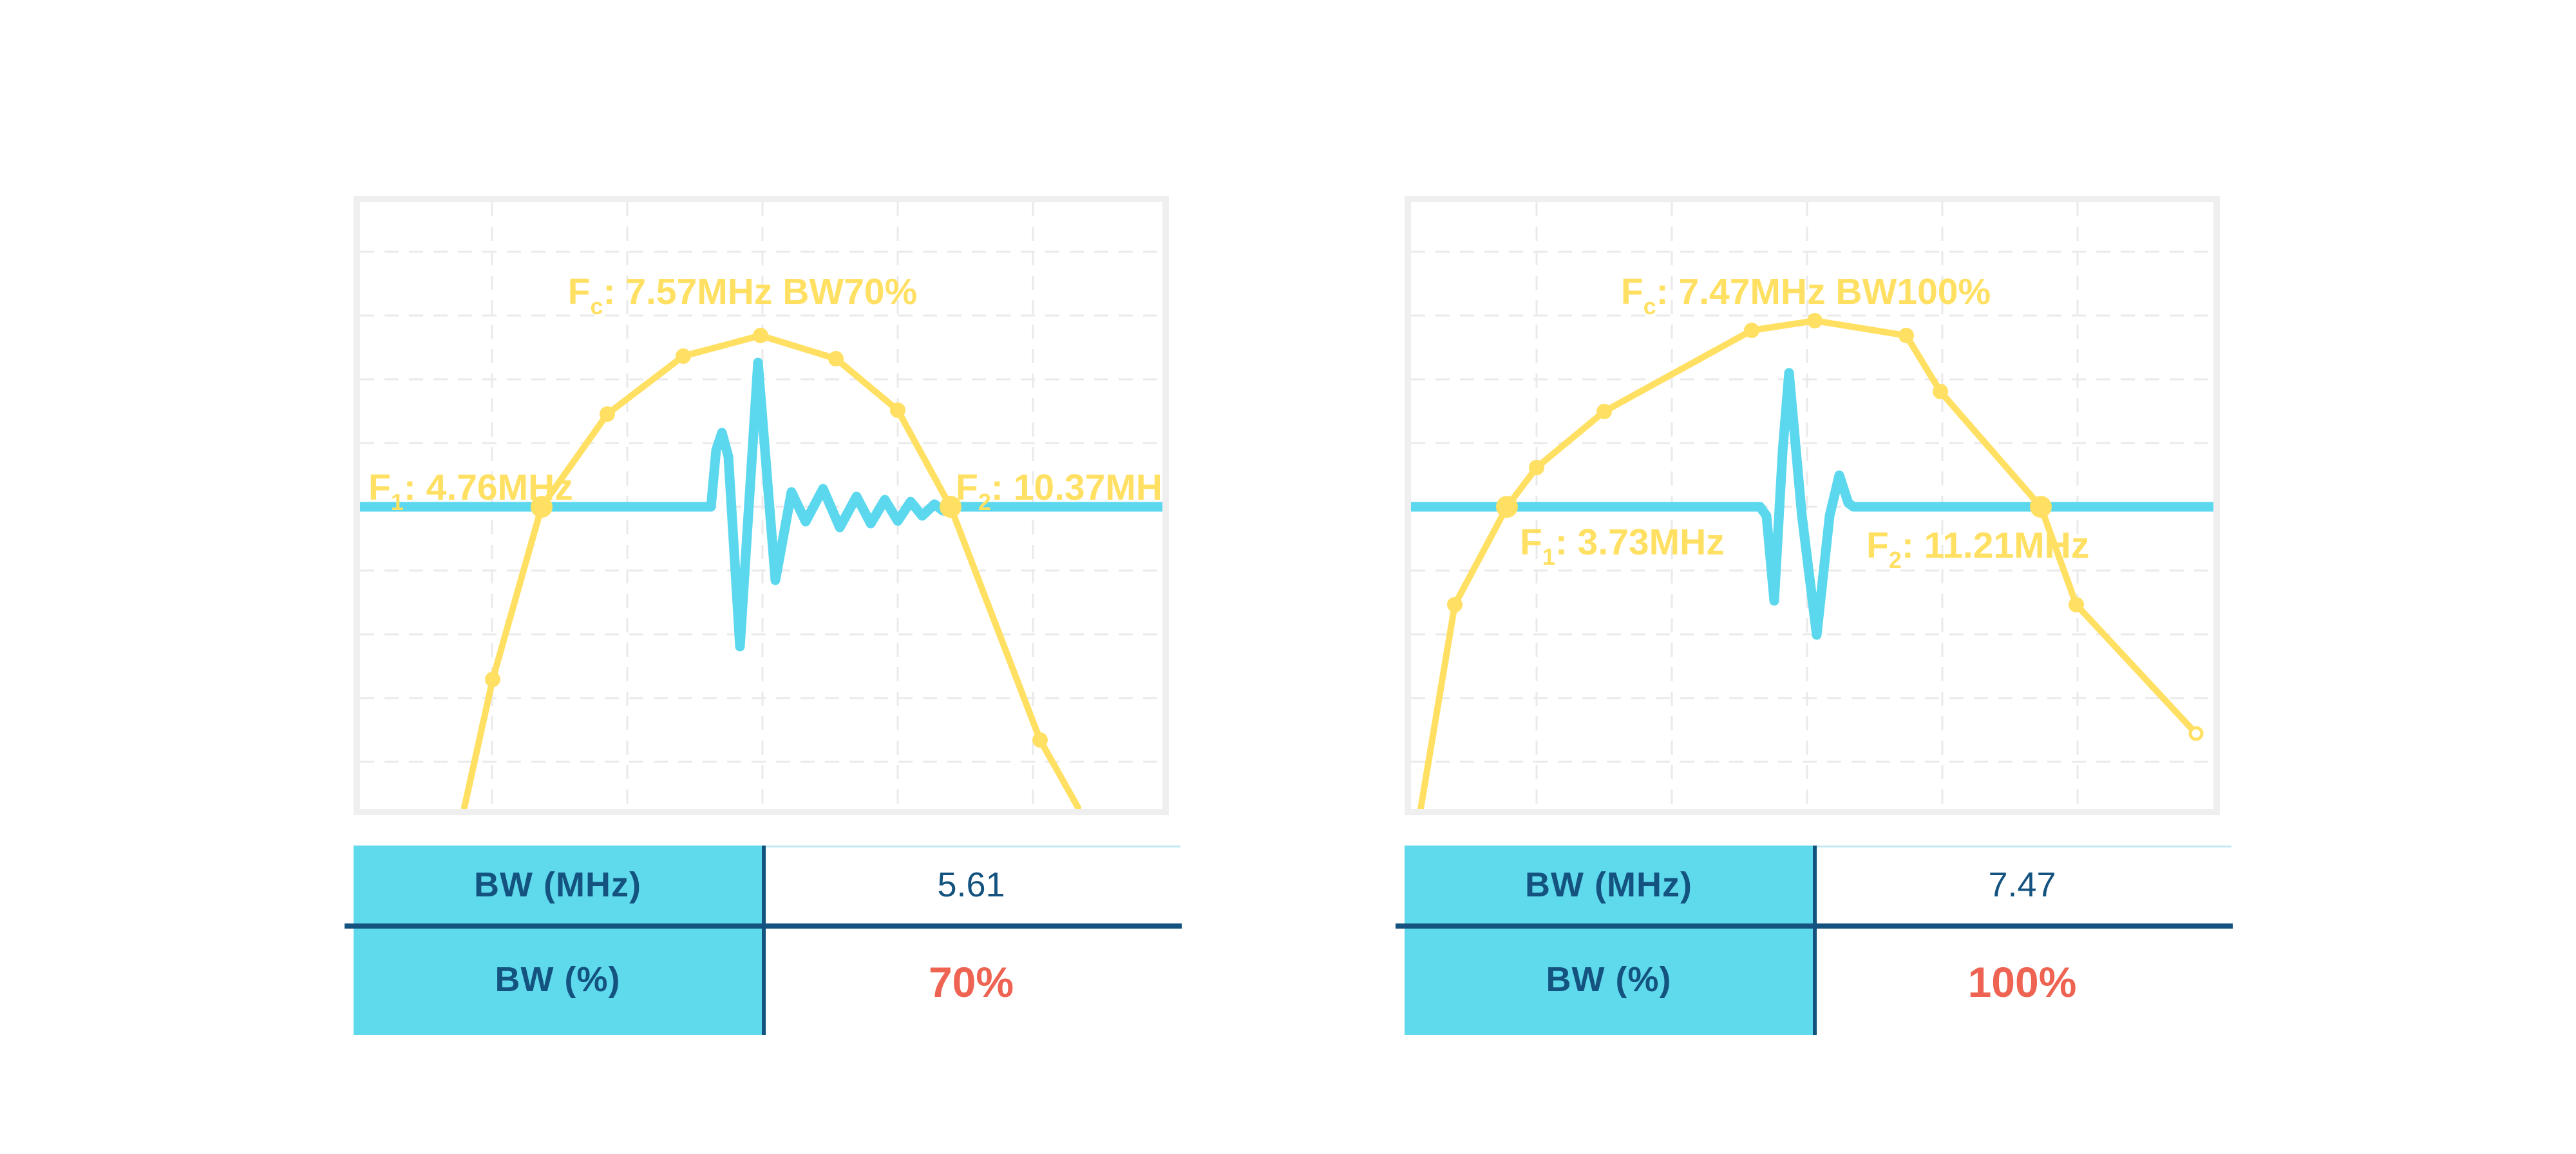  I want to click on table-row: BW (%) 100%, so click(1818, 979).